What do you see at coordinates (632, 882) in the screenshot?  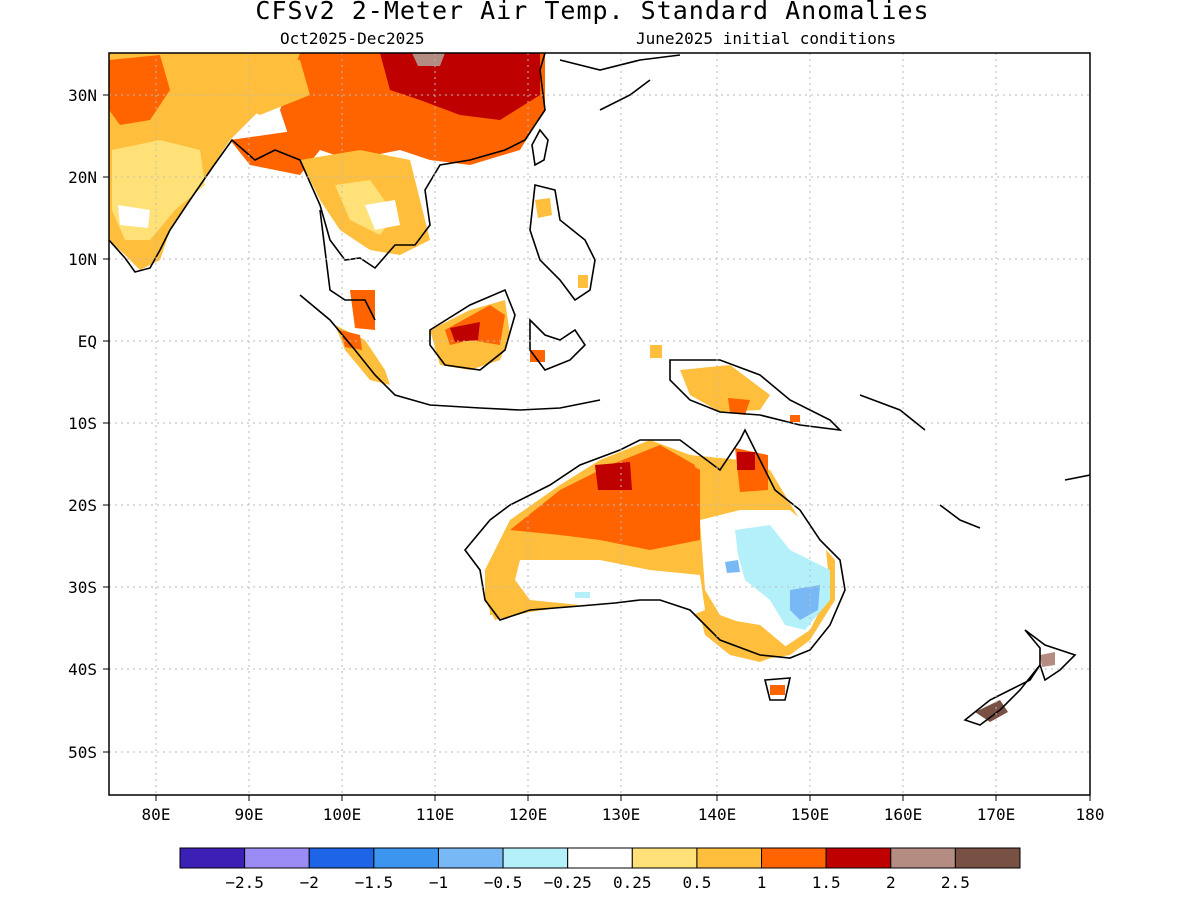 I see `color-bar-label: 0.25` at bounding box center [632, 882].